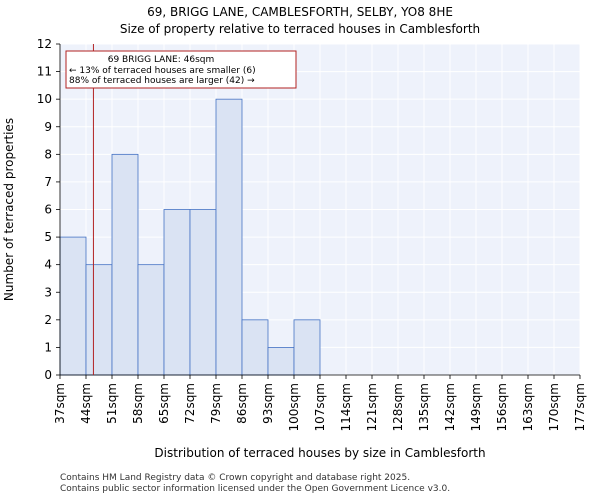 The image size is (600, 500). I want to click on y-tick-label: 12, so click(44, 44).